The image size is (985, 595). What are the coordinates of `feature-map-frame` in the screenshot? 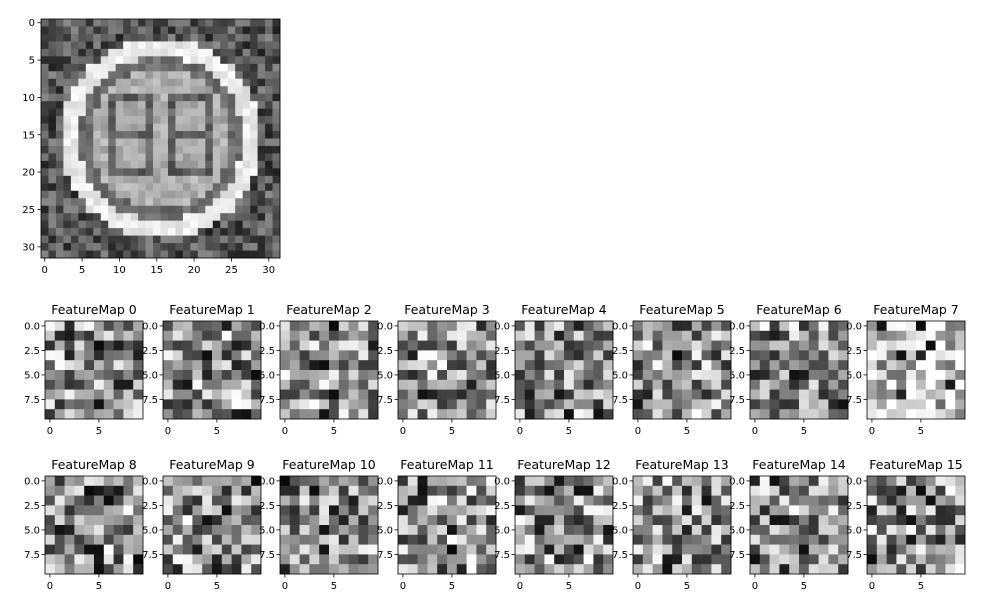 It's located at (564, 525).